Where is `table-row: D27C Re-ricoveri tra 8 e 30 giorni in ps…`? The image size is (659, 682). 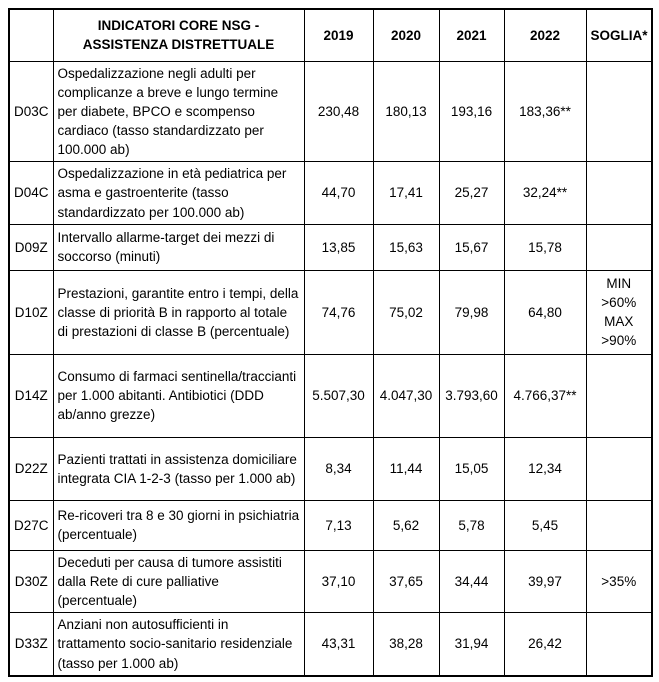 table-row: D27C Re-ricoveri tra 8 e 30 giorni in ps… is located at coordinates (330, 525).